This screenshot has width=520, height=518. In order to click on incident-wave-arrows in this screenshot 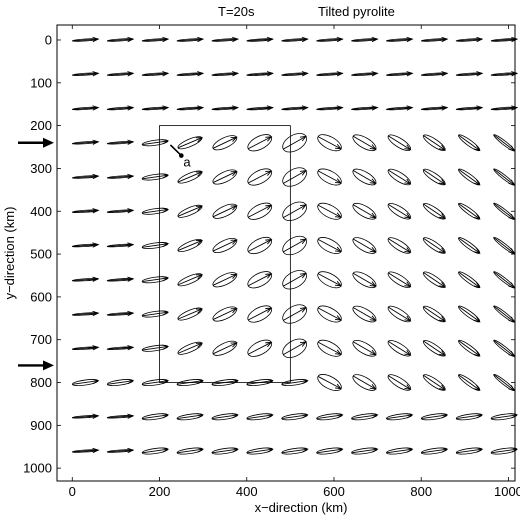, I will do `click(36, 254)`.